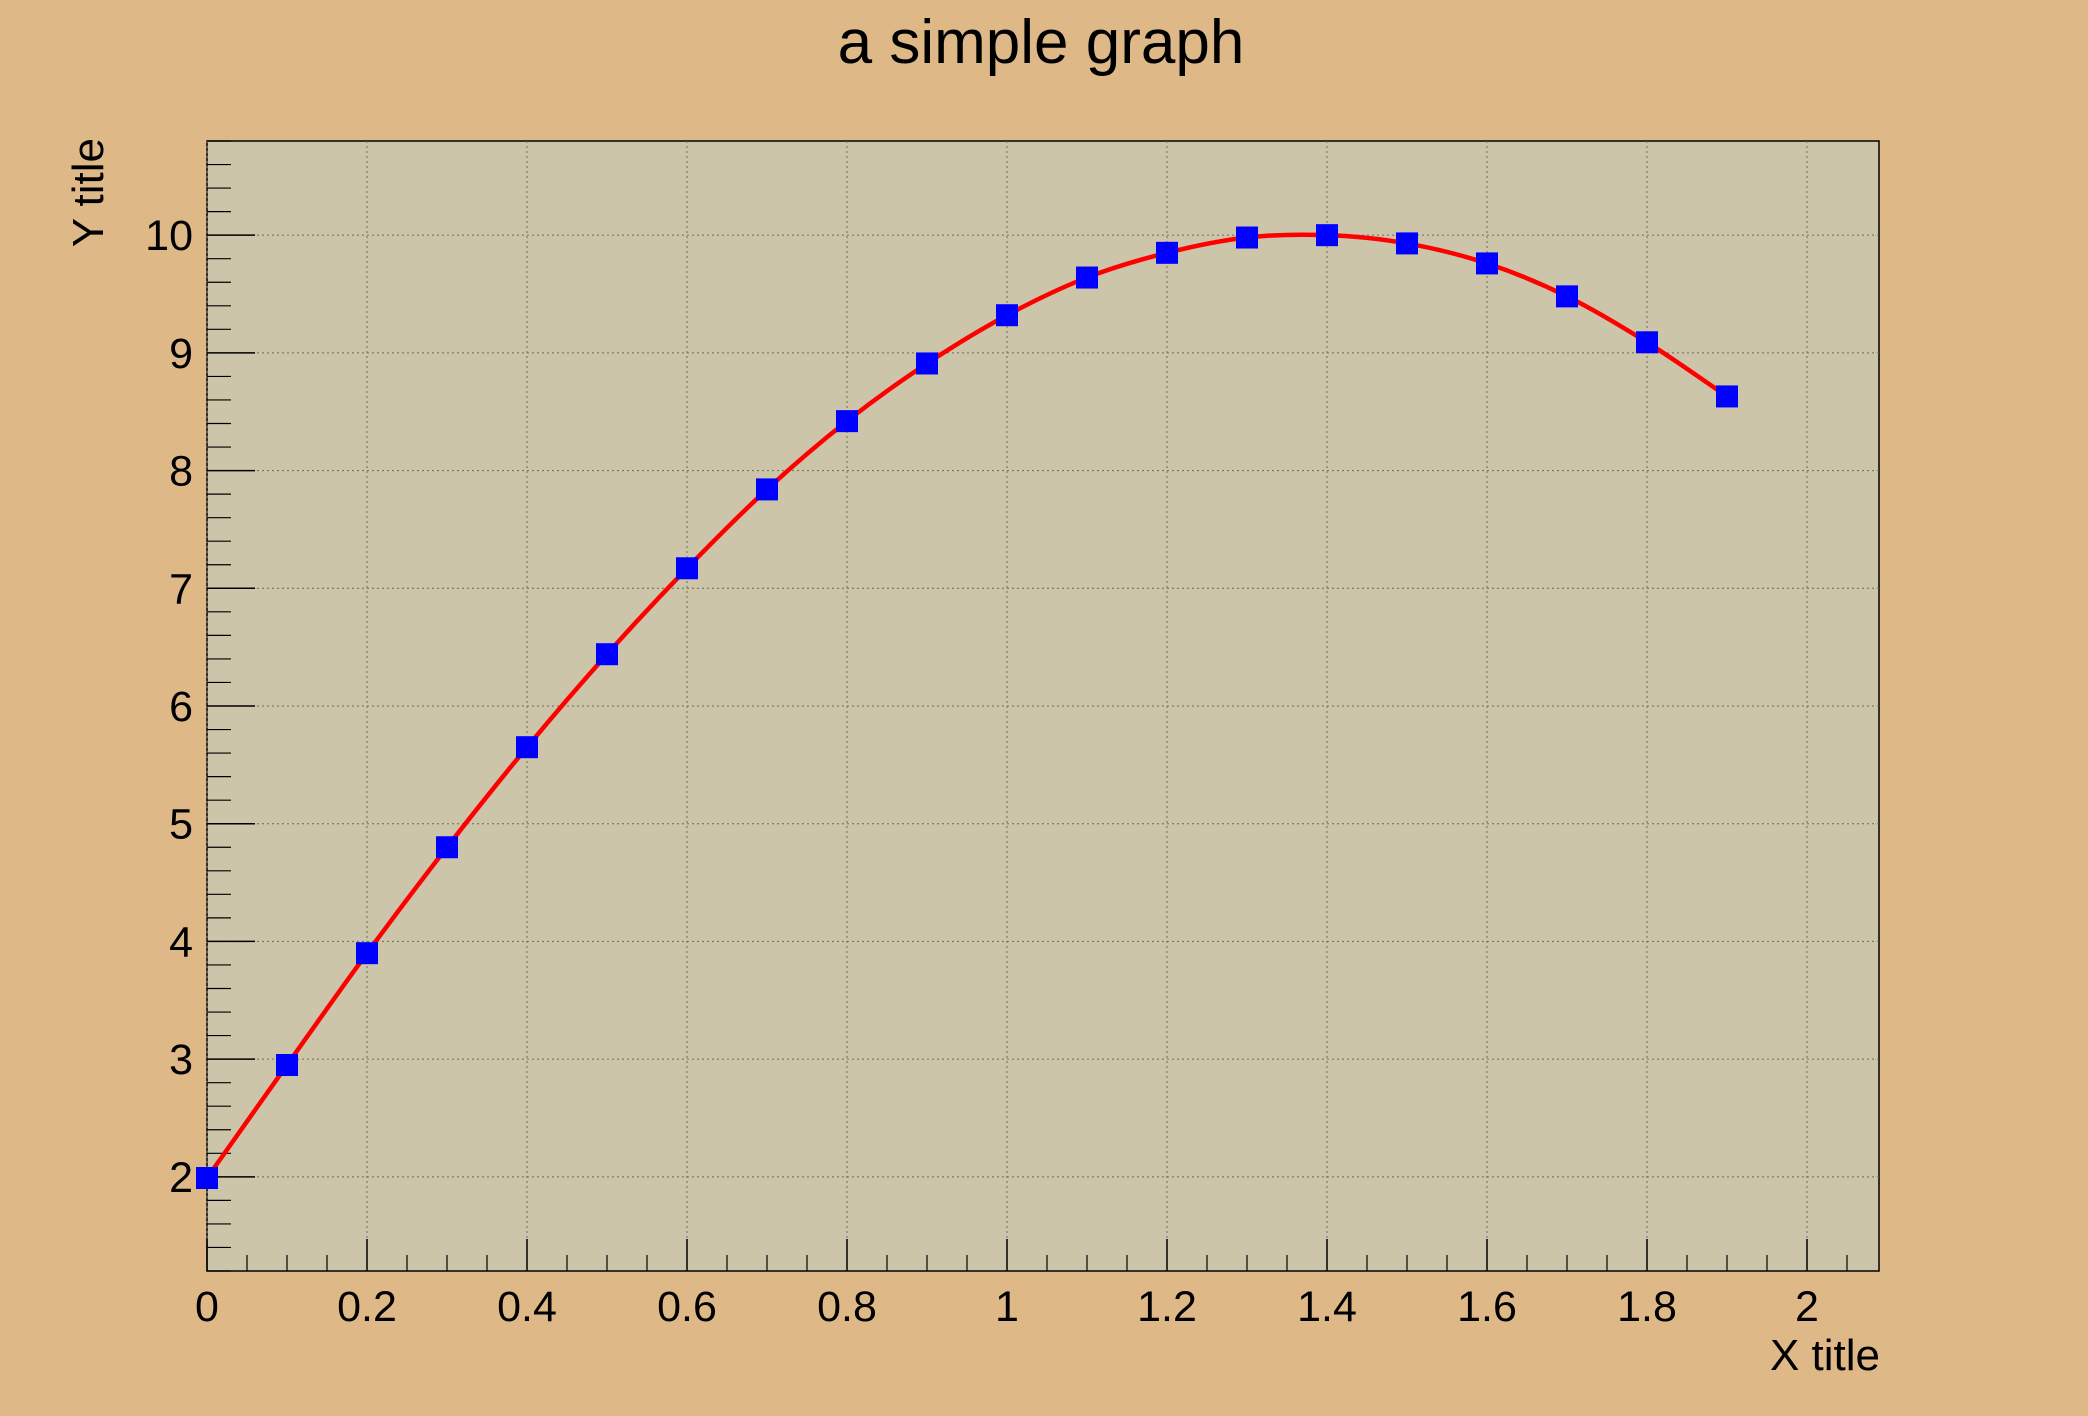  What do you see at coordinates (527, 1307) in the screenshot?
I see `x-tick-label: 0.4` at bounding box center [527, 1307].